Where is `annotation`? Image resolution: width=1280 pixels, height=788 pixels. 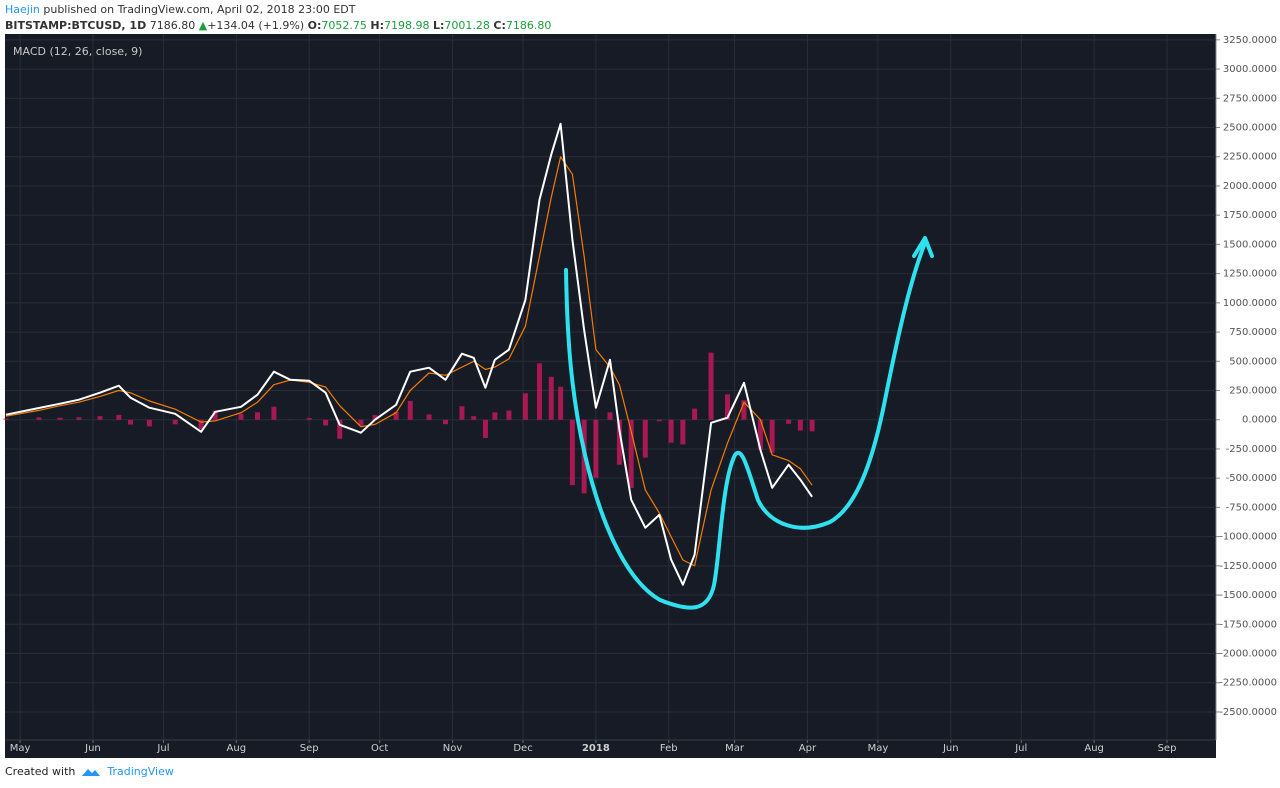
annotation is located at coordinates (749, 423).